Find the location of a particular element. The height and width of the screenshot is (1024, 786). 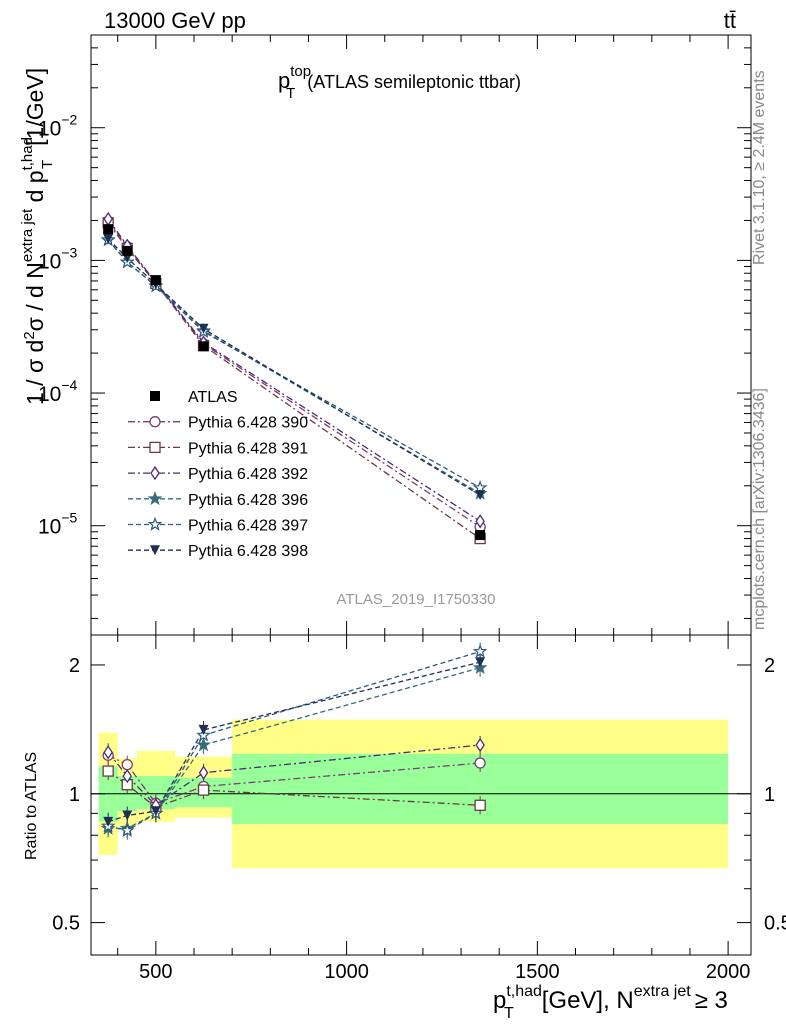

mcplots-label: mcplots.cern.ch [arXiv:1306.3436] is located at coordinates (759, 509).